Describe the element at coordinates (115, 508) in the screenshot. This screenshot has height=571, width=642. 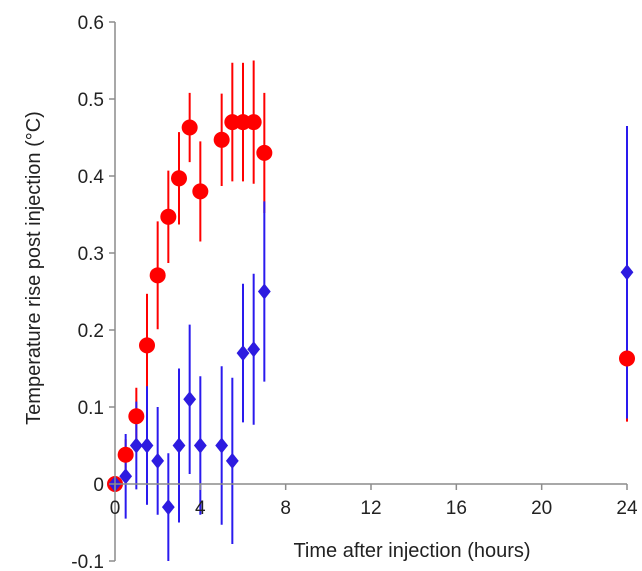
I see `x-tick-label: 0` at that location.